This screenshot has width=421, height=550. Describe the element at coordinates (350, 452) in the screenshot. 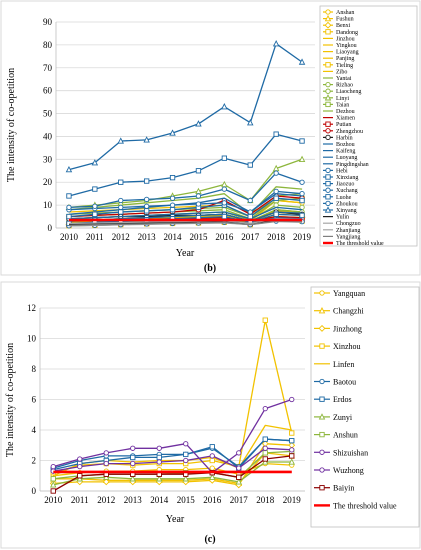

I see `p1-legend-label: Shizuishan` at that location.